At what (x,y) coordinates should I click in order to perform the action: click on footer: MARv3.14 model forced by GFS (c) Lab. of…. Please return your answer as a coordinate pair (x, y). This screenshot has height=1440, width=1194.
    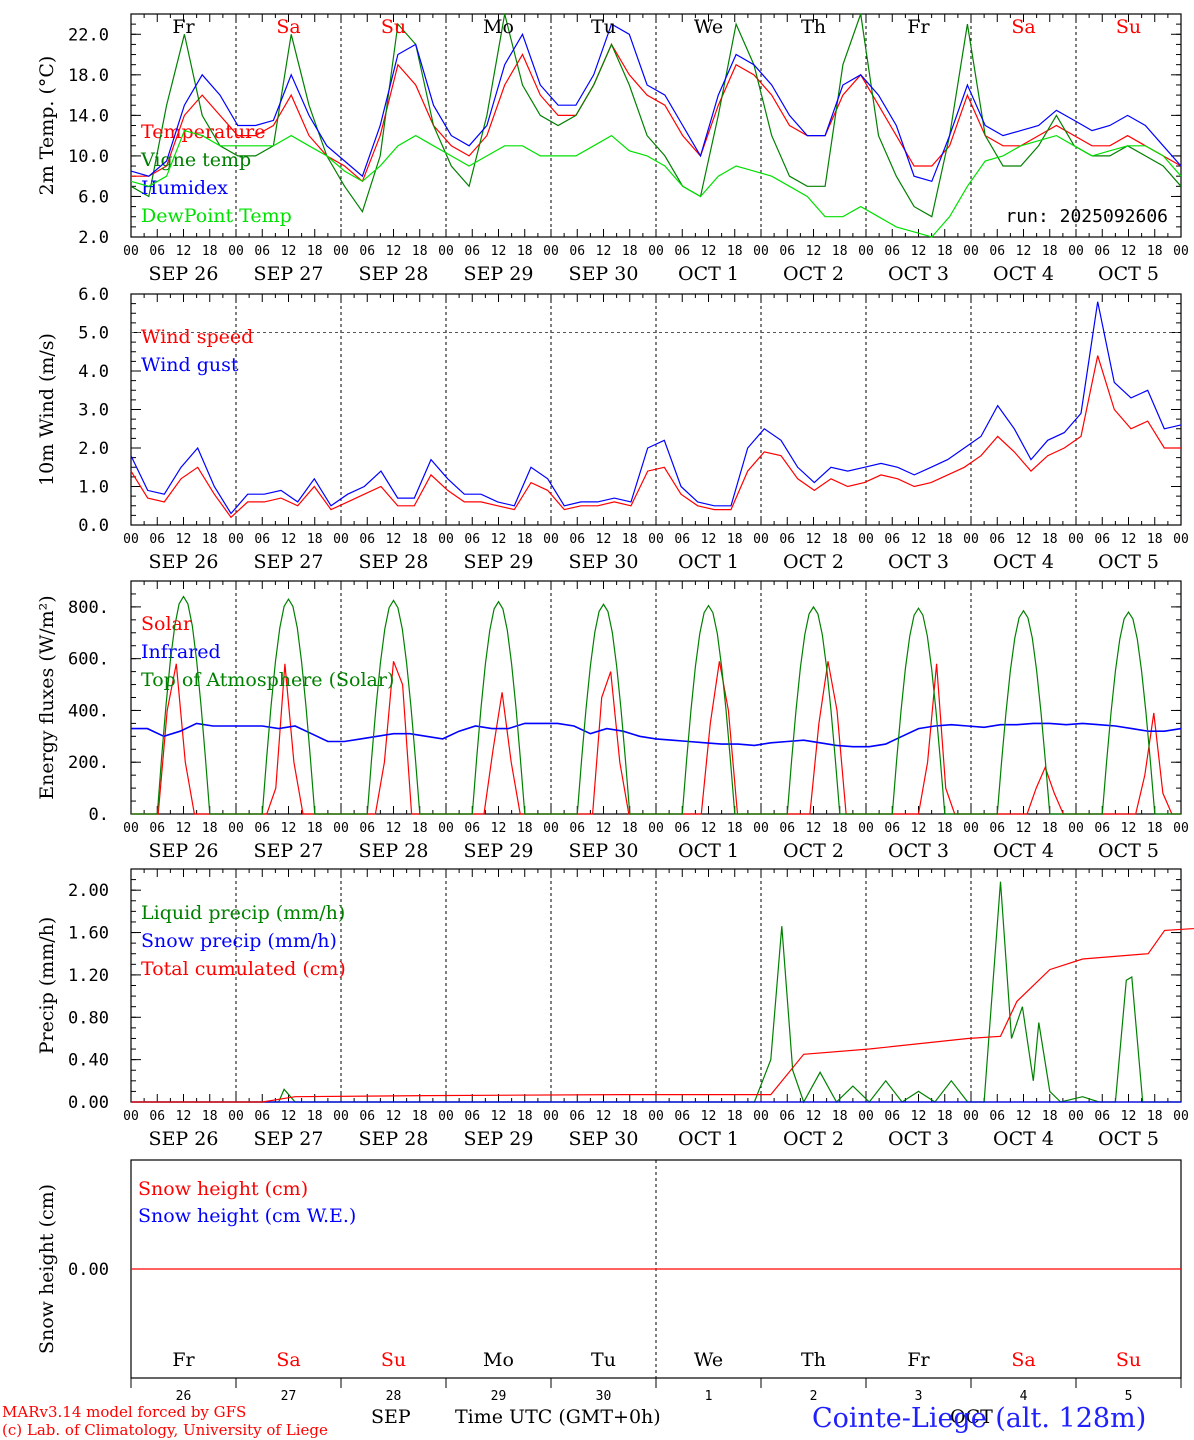
    Looking at the image, I should click on (574, 1421).